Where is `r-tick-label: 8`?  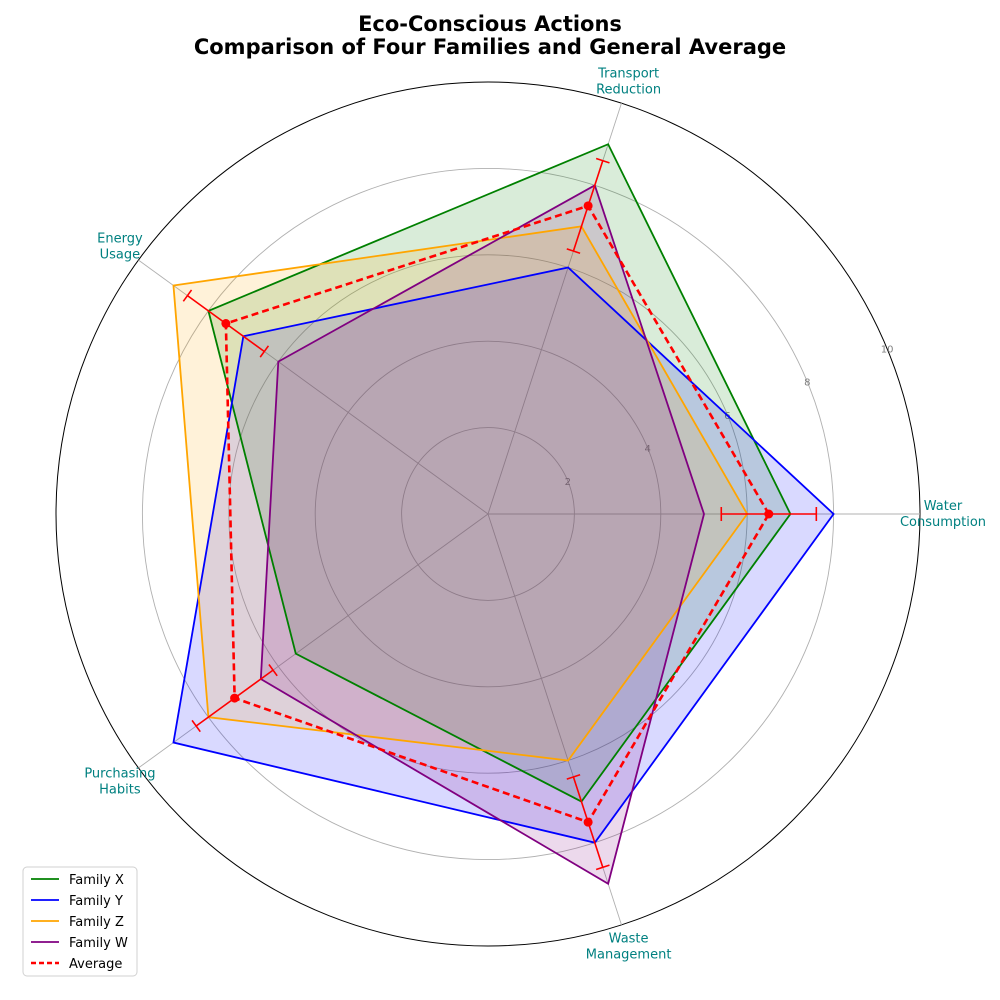
r-tick-label: 8 is located at coordinates (807, 383).